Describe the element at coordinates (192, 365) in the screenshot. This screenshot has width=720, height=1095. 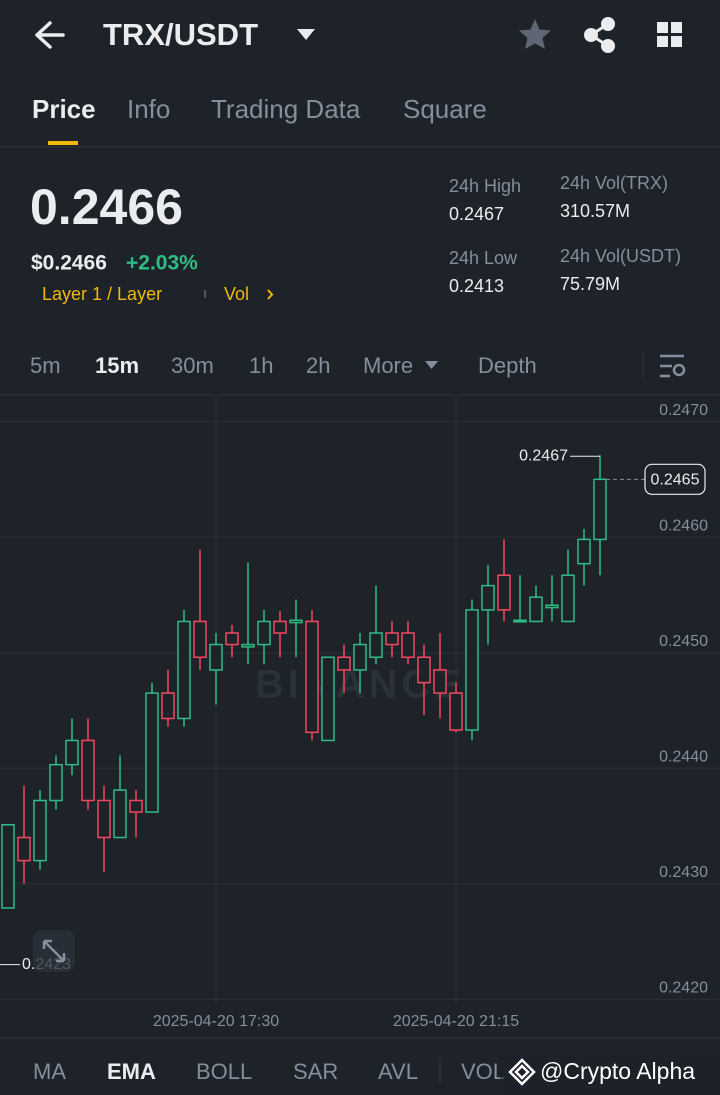
I see `timeframe: 30m` at that location.